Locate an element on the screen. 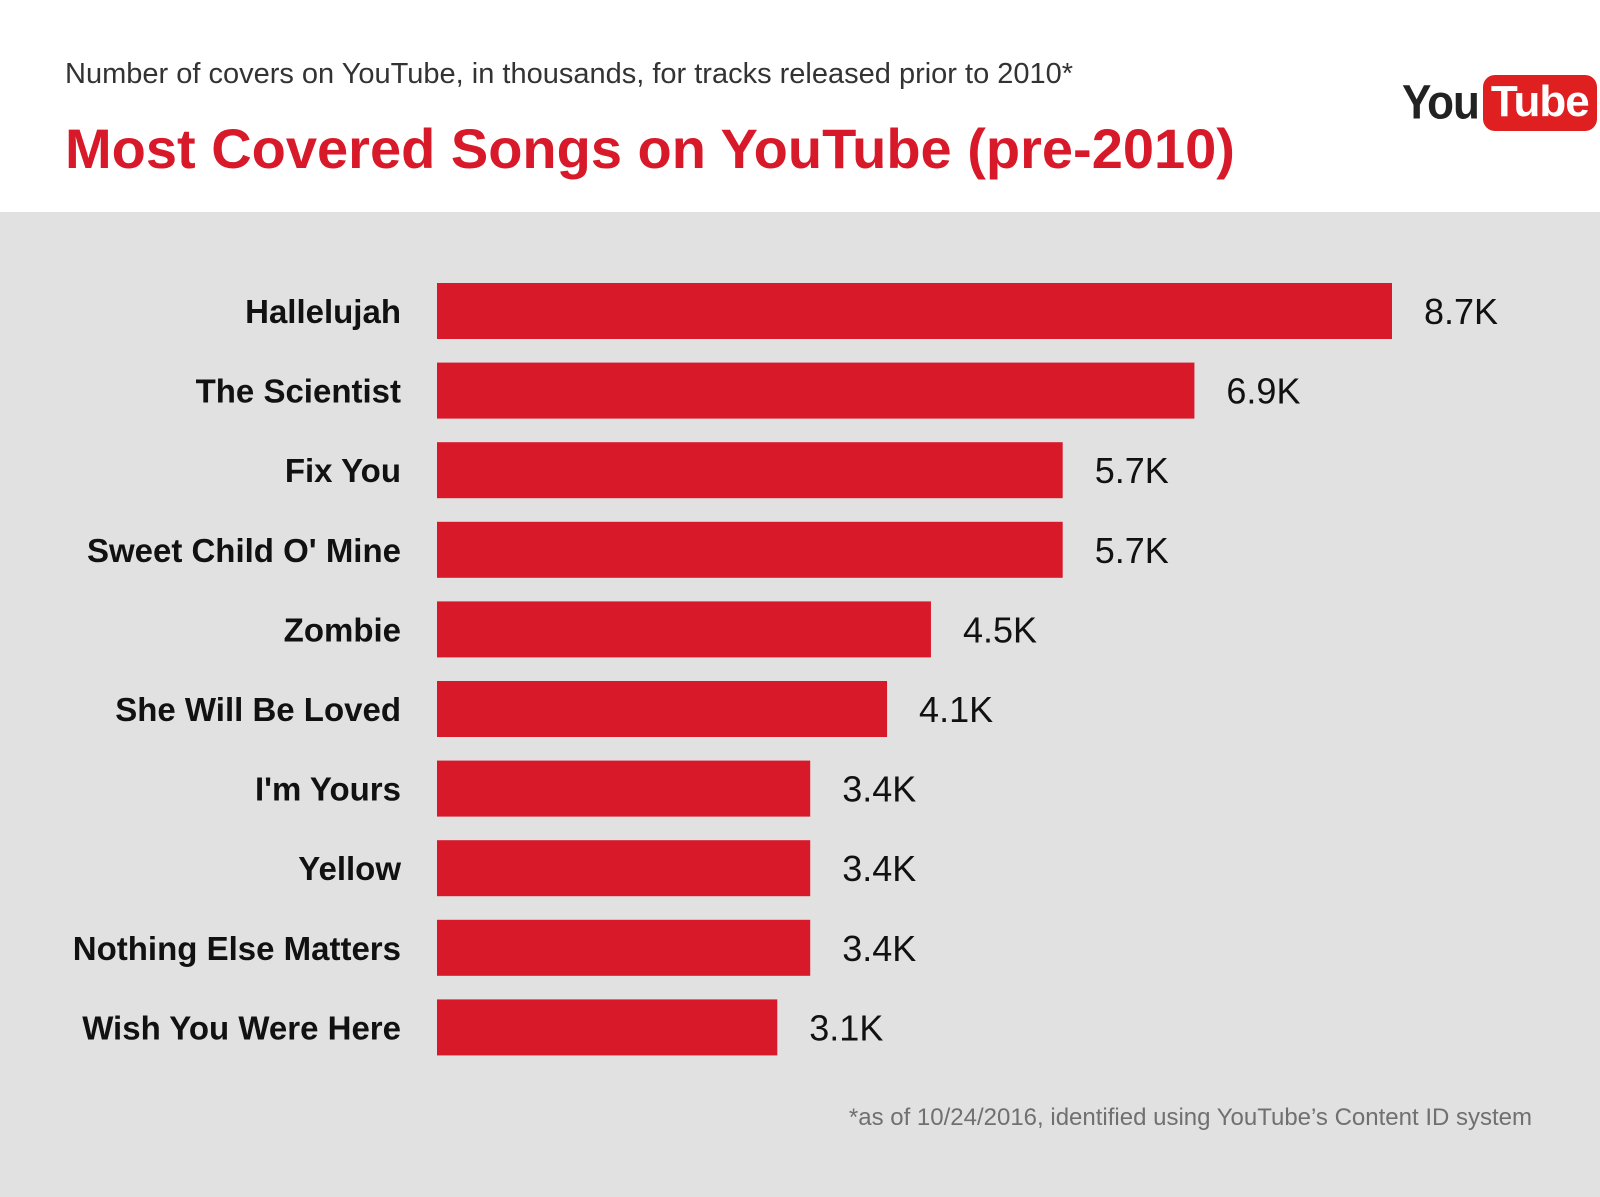 This screenshot has width=1600, height=1197. category-label: The Scientist is located at coordinates (298, 391).